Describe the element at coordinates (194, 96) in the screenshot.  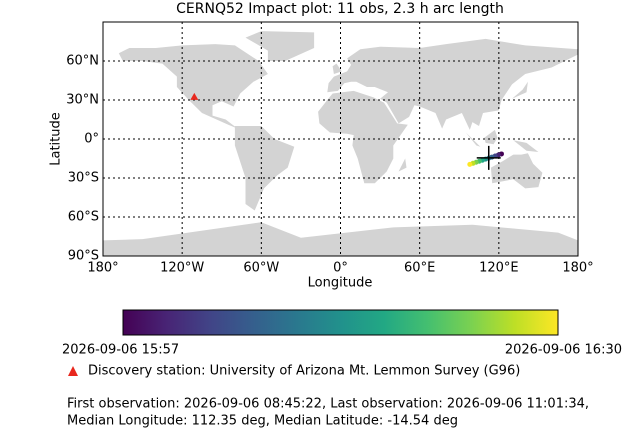
I see `station-marker` at that location.